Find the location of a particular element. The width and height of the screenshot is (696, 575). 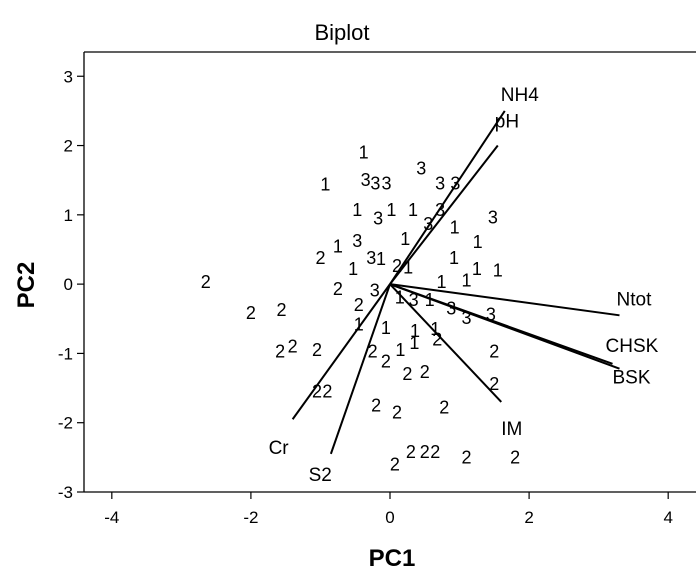

y-tick-label: -2 is located at coordinates (65, 423).